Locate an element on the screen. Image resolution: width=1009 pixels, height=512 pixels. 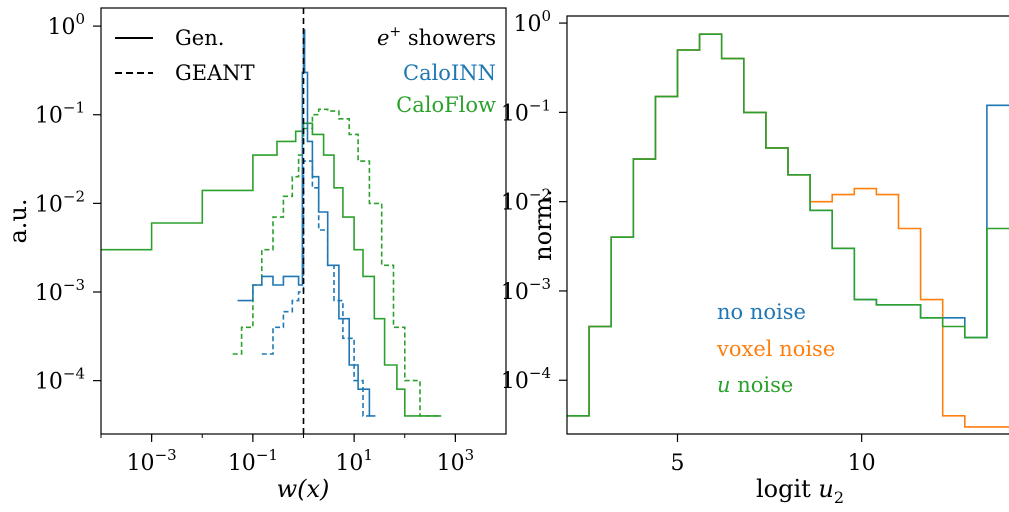
left-x-axis-label: w(x) is located at coordinates (303, 489).